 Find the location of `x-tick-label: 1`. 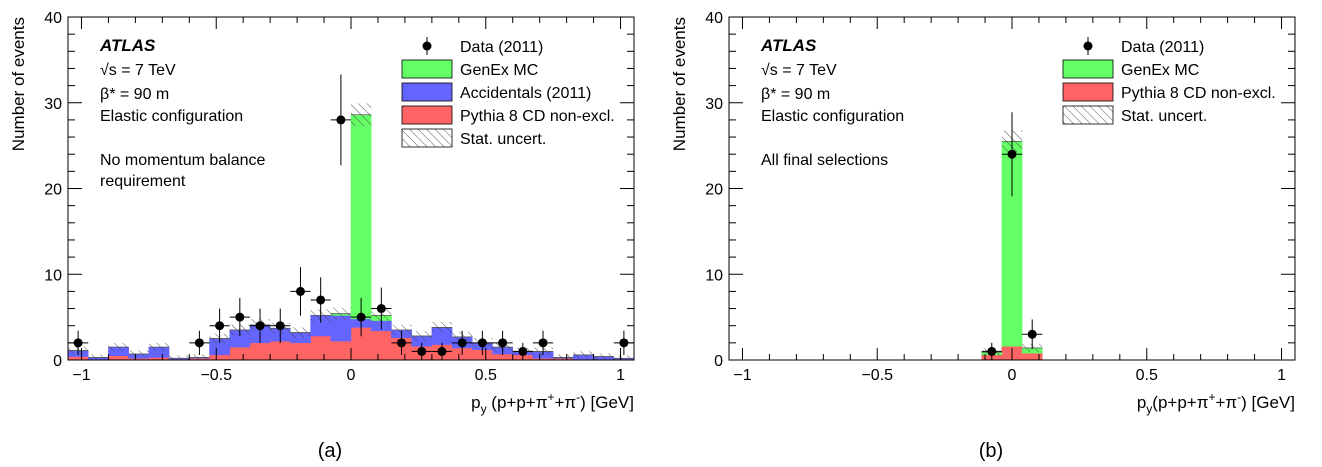

x-tick-label: 1 is located at coordinates (1281, 375).